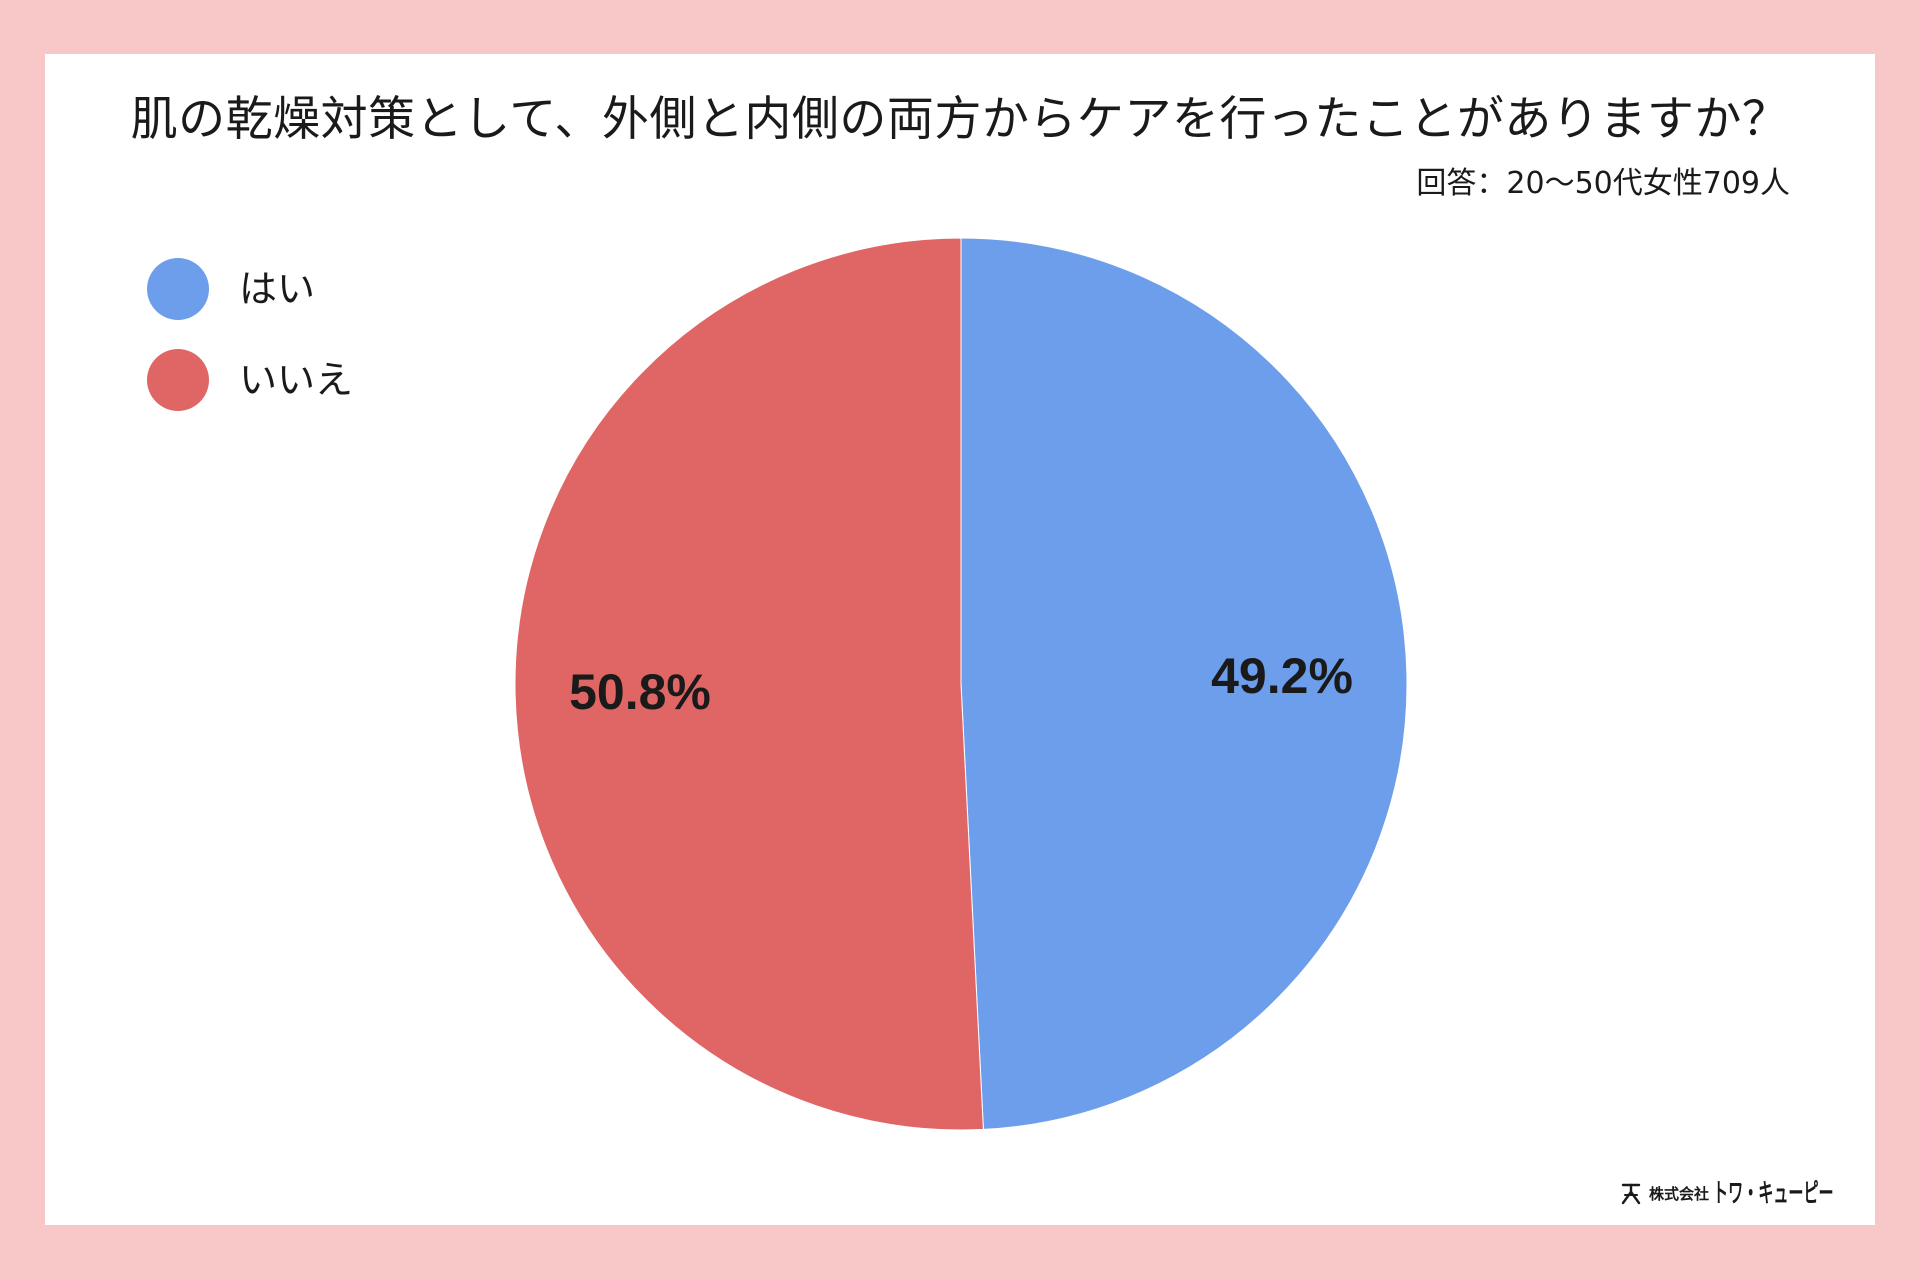  What do you see at coordinates (1603, 183) in the screenshot?
I see `chart-subtitle: 回答：20～50代女性709人` at bounding box center [1603, 183].